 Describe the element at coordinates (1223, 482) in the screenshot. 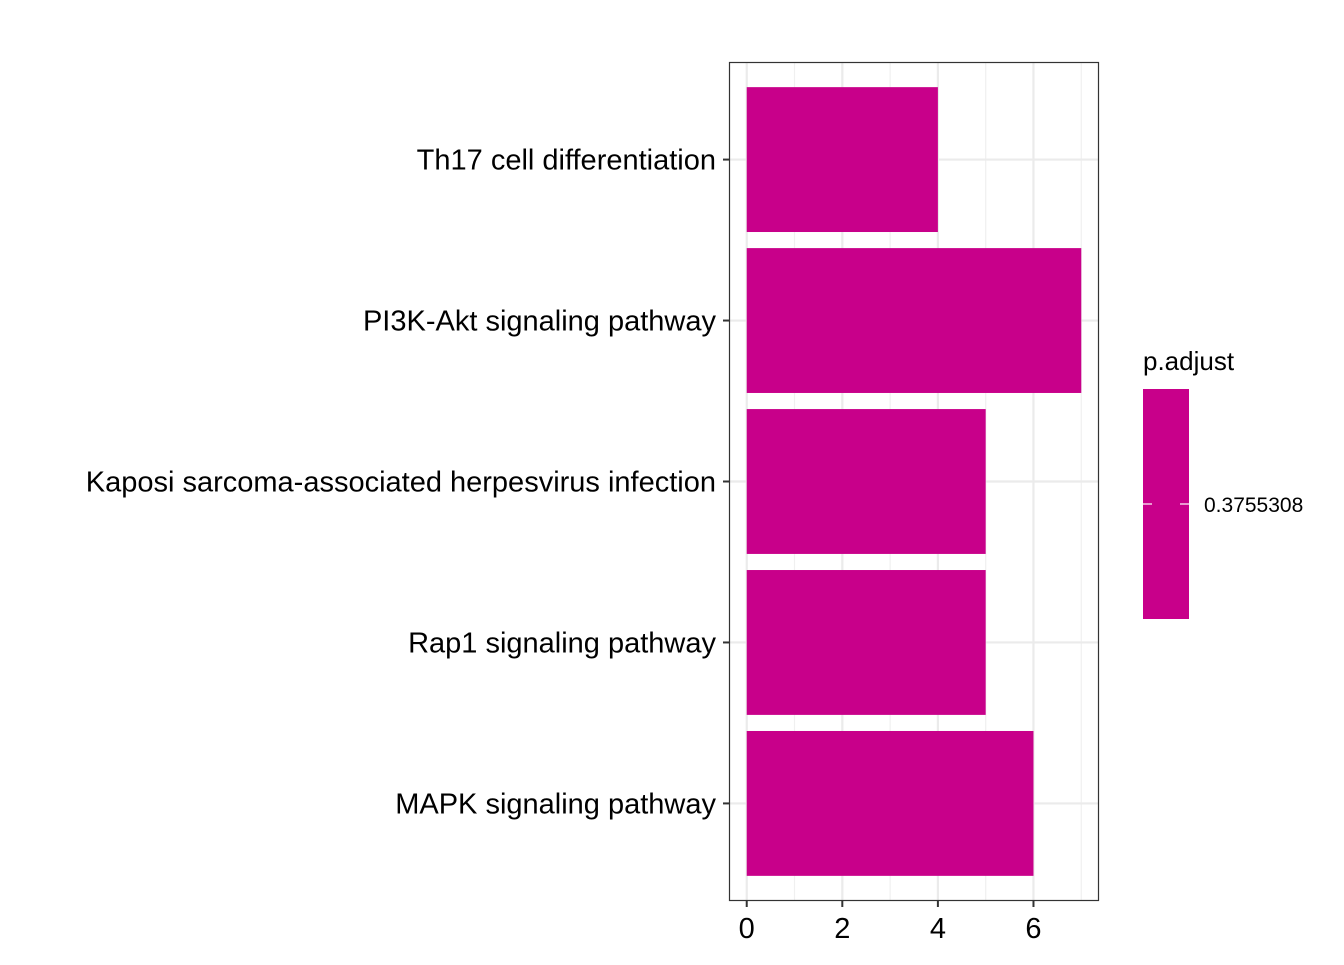

I see `legend: p.adjust 0.3755308` at that location.